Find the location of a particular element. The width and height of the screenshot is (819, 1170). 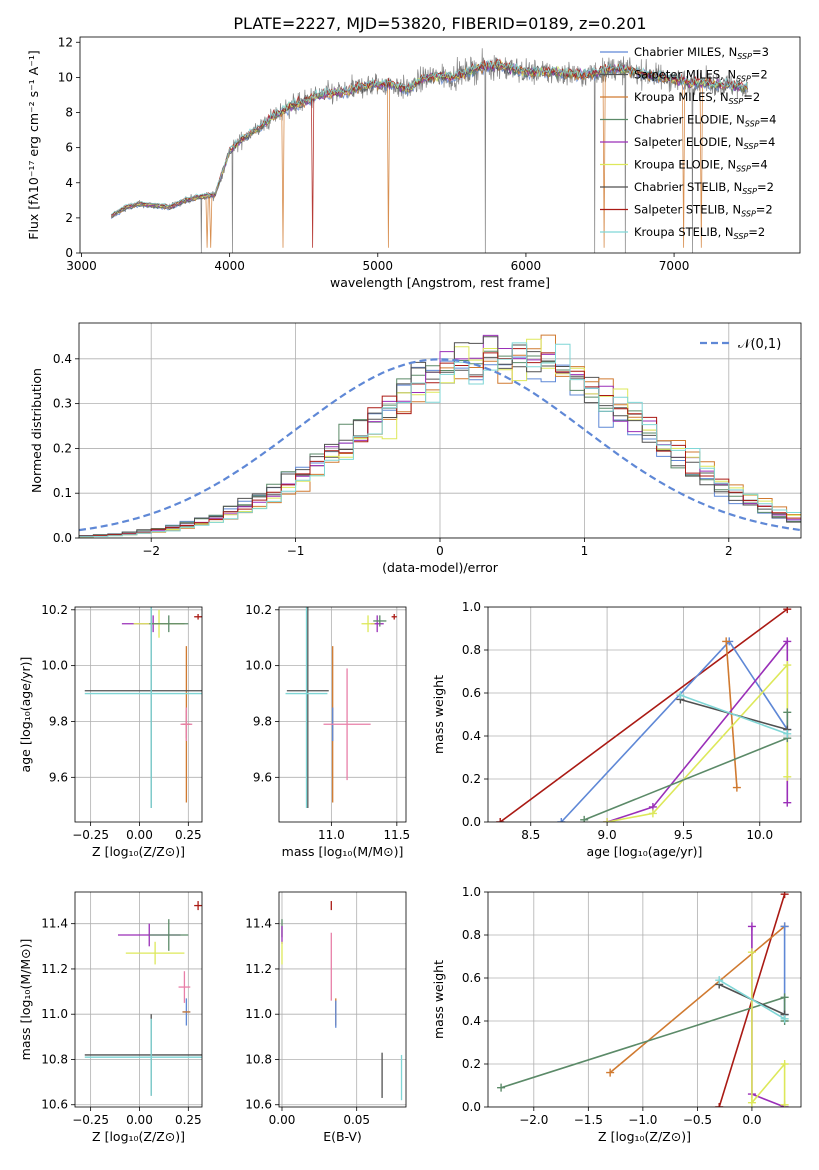

x-tick-label: −0.5 is located at coordinates (697, 1120).